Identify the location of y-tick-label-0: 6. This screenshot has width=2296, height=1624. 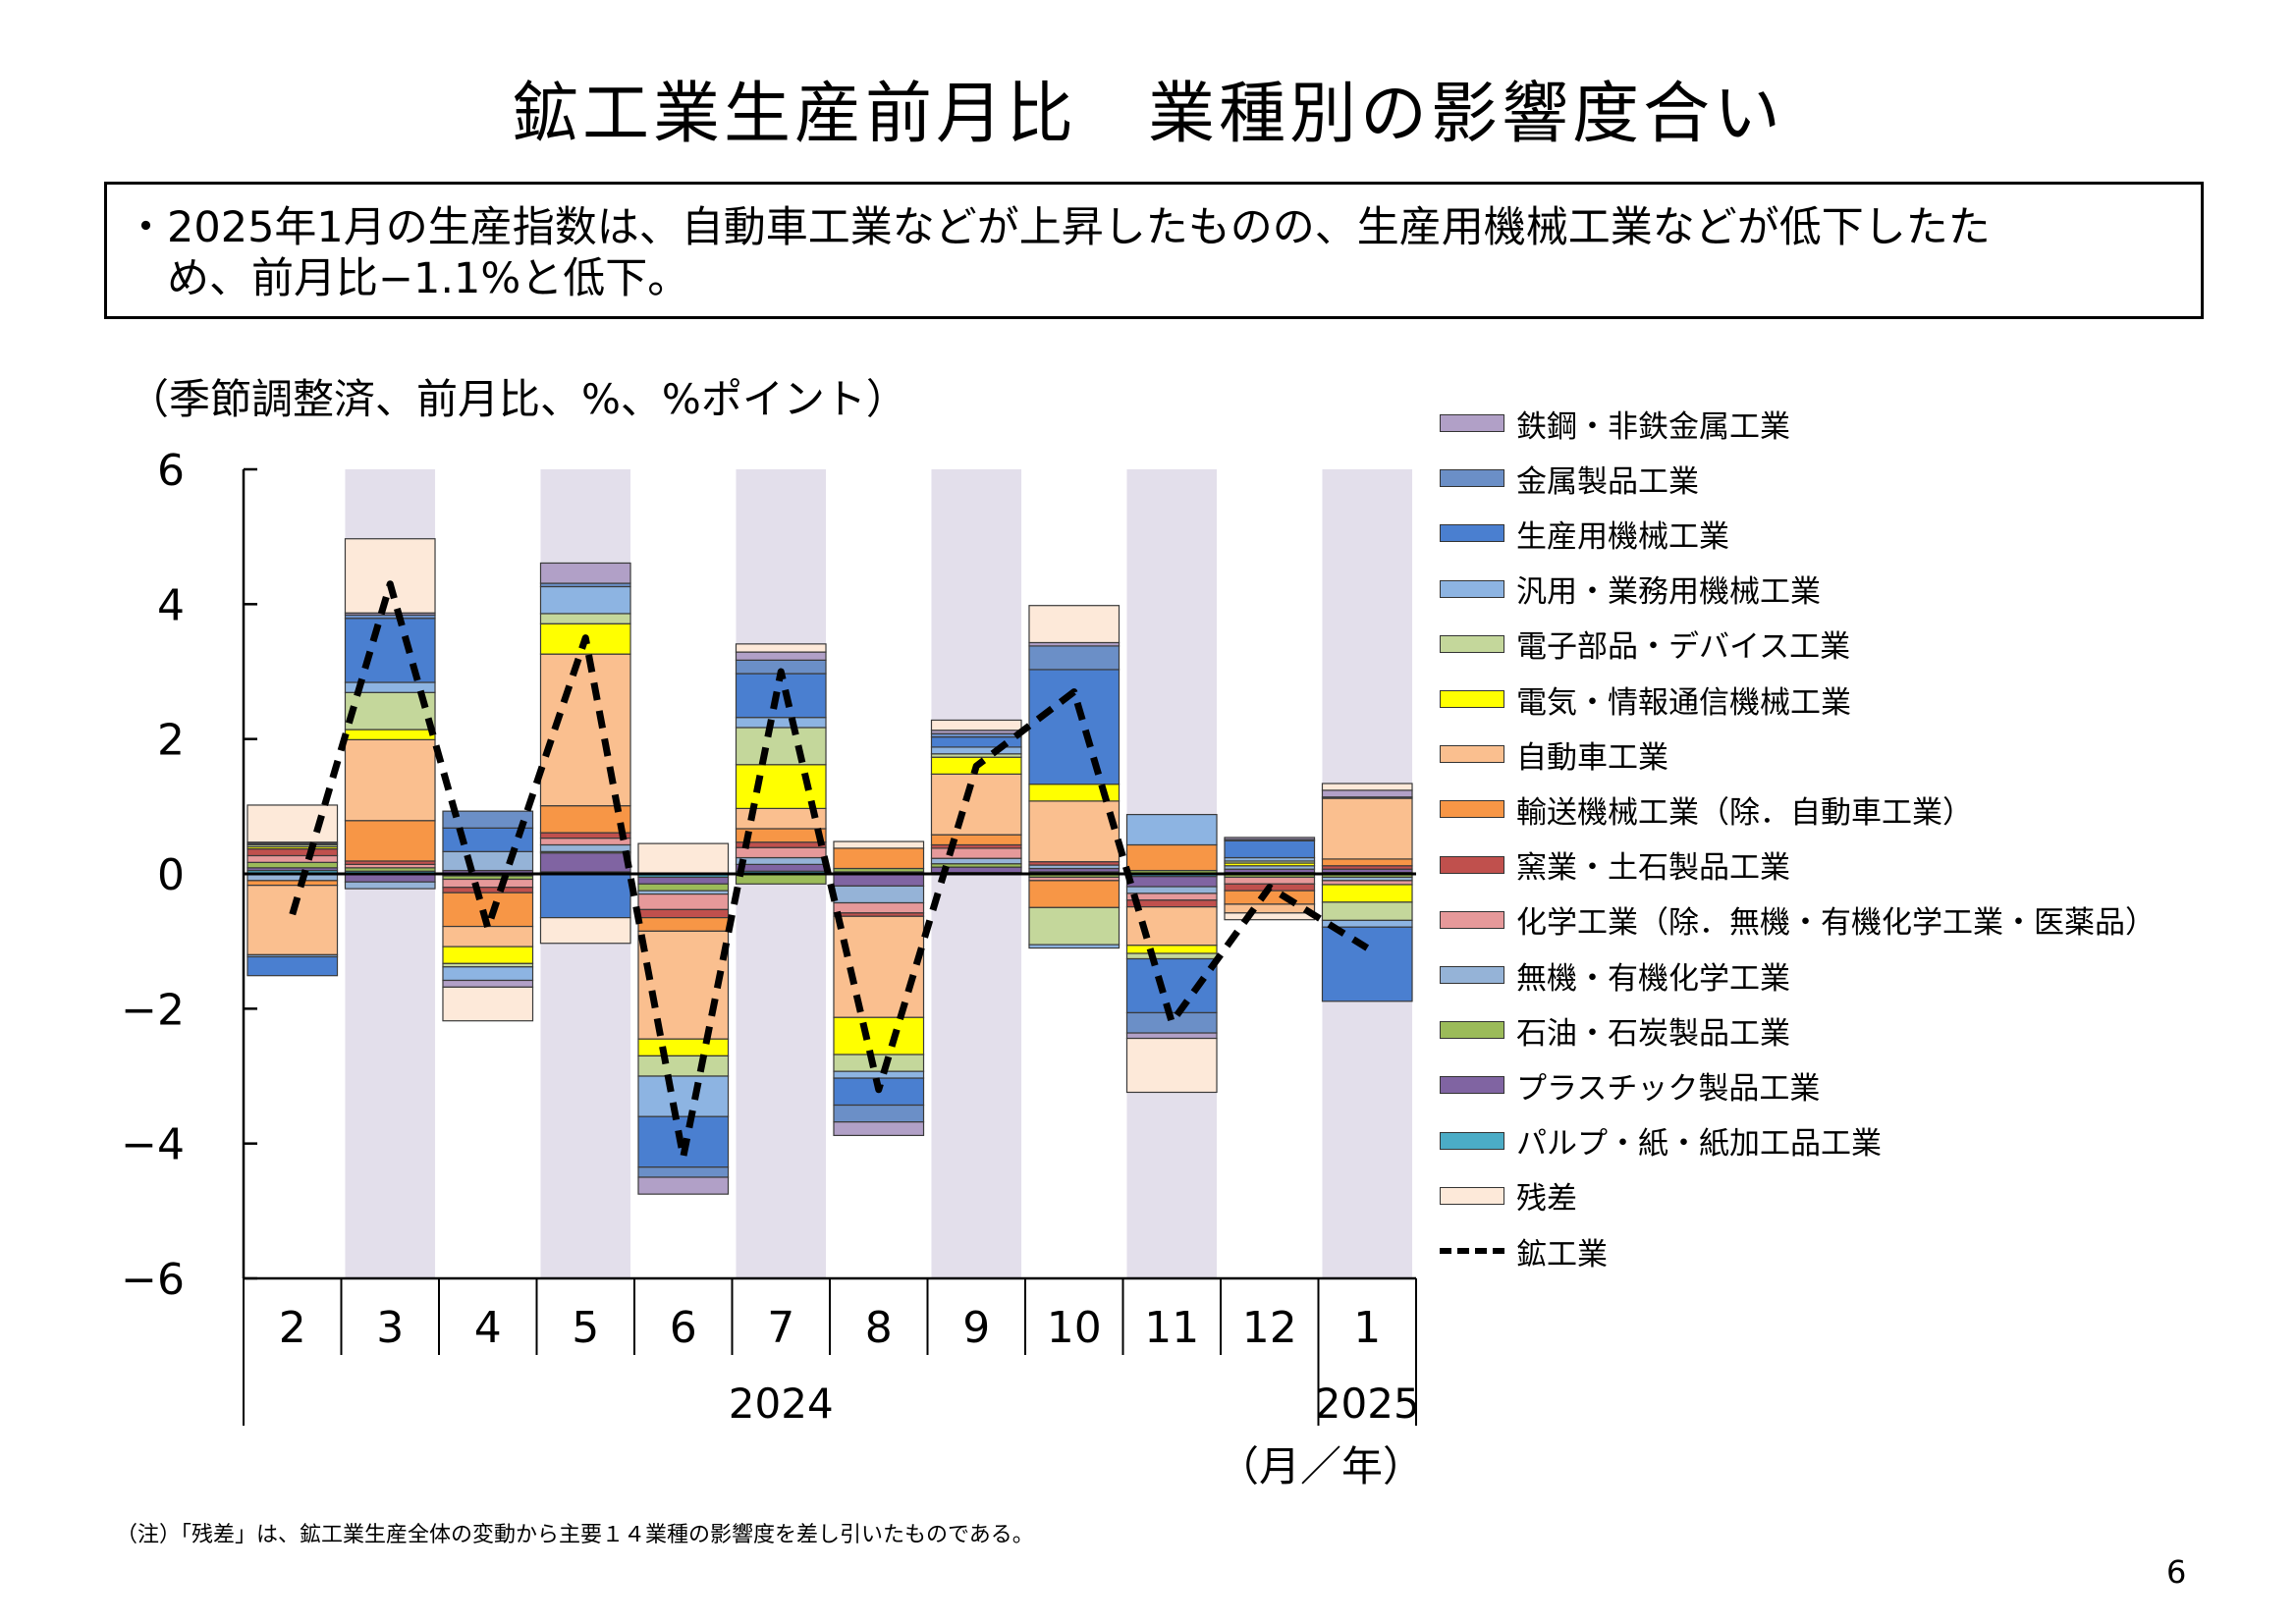
(171, 471).